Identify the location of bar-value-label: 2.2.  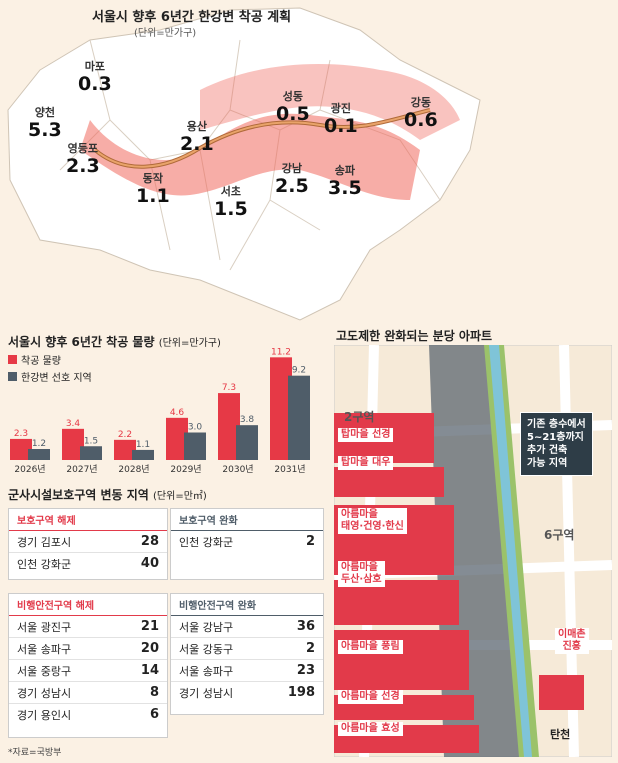
(125, 435).